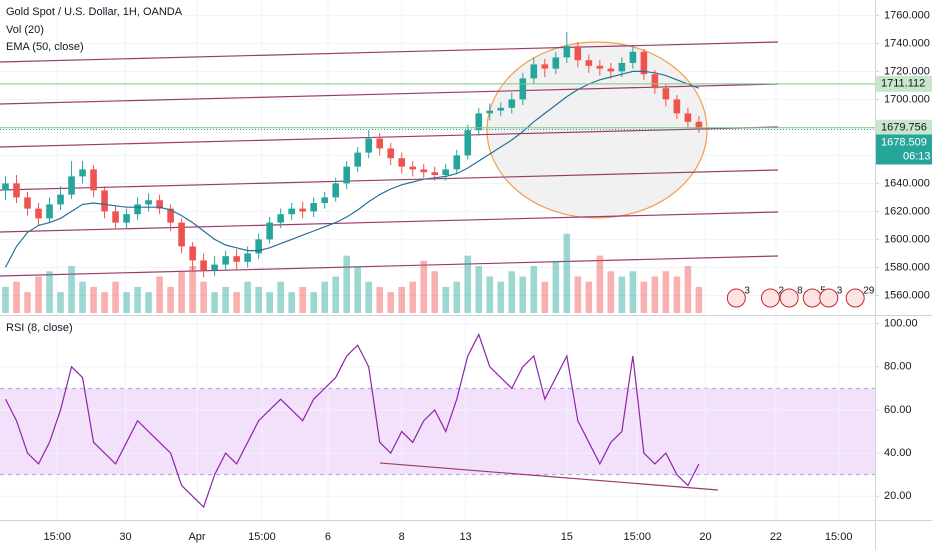 Image resolution: width=932 pixels, height=550 pixels. I want to click on y-tick-label: 1740.000, so click(907, 43).